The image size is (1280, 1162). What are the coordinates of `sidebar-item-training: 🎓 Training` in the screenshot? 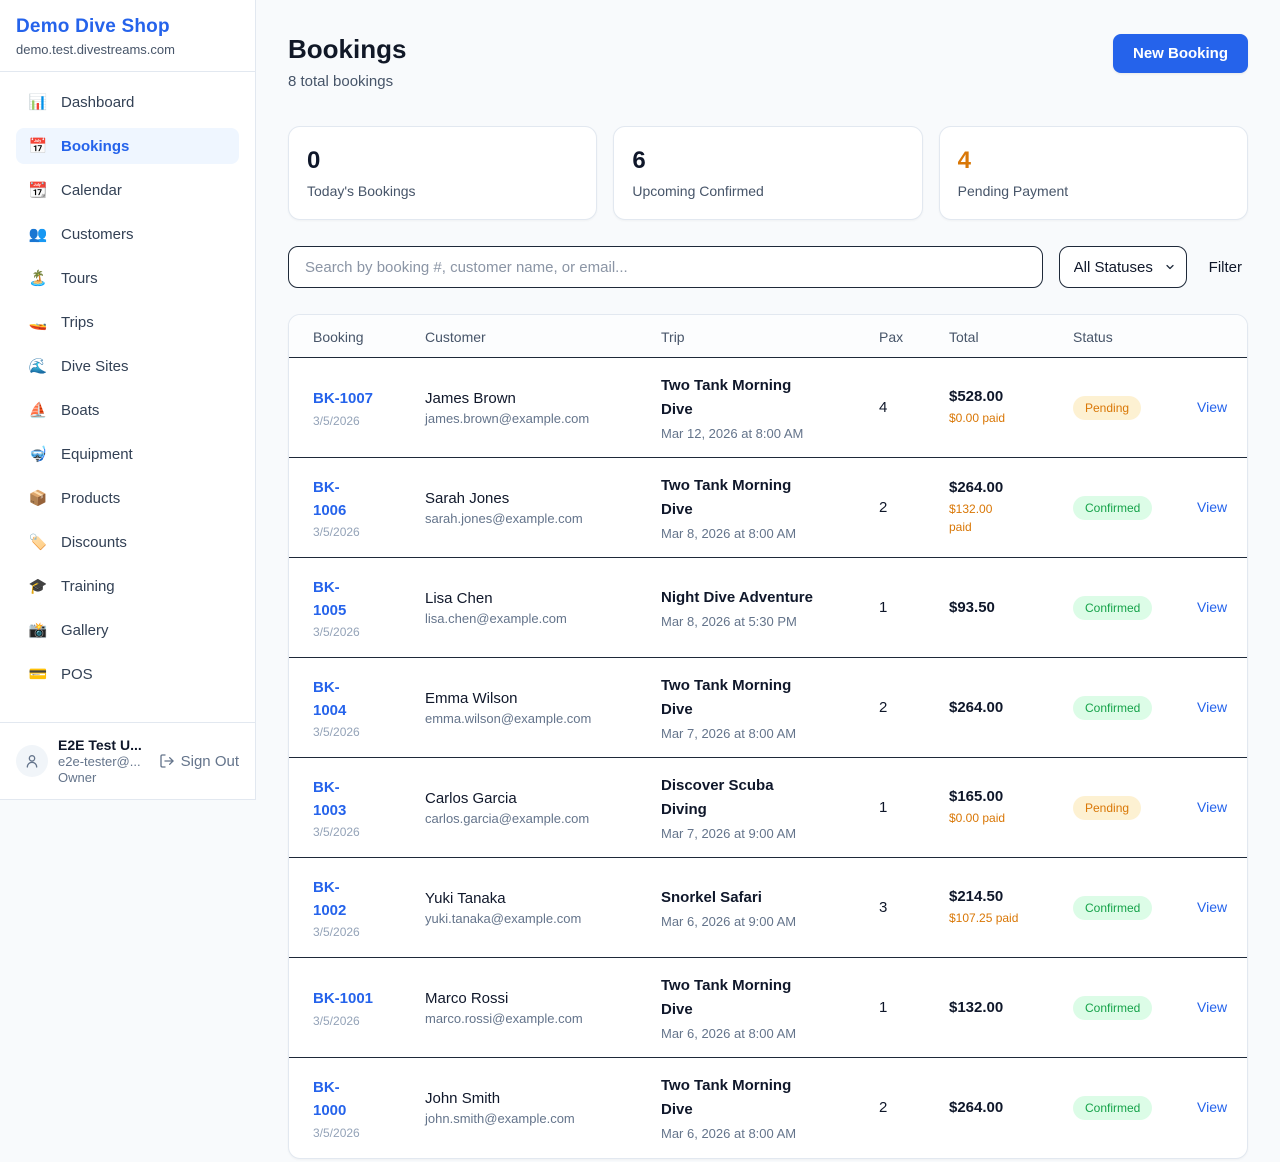 It's located at (127, 586).